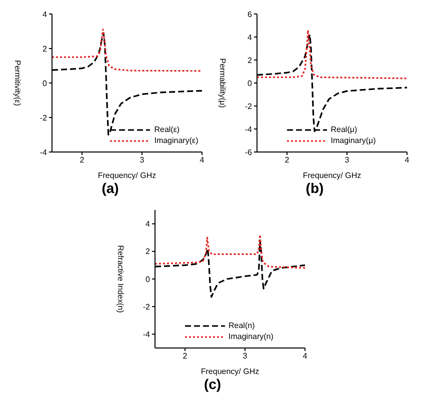 The height and width of the screenshot is (394, 425). Describe the element at coordinates (222, 83) in the screenshot. I see `y-axis-title: Permability(μ)` at that location.